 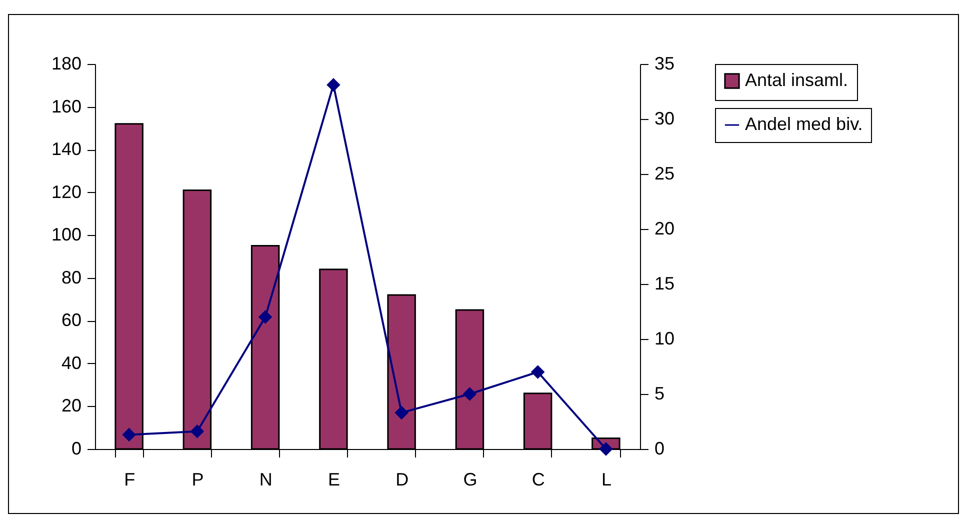 What do you see at coordinates (664, 228) in the screenshot?
I see `y2-tick-label: 20` at bounding box center [664, 228].